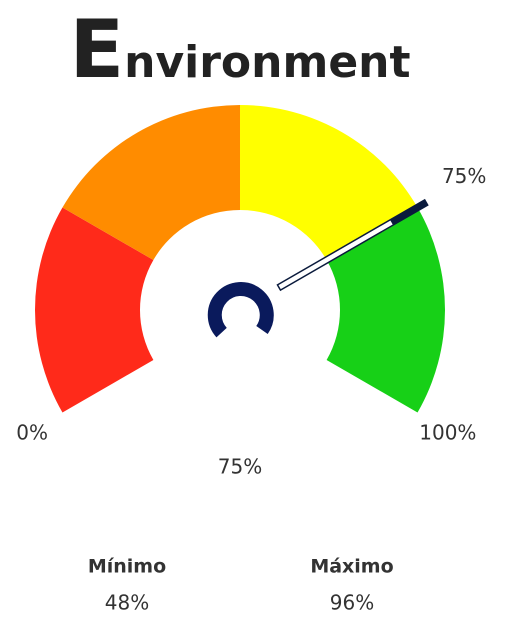 The height and width of the screenshot is (627, 512). Describe the element at coordinates (447, 433) in the screenshot. I see `tick-label: 100%` at that location.